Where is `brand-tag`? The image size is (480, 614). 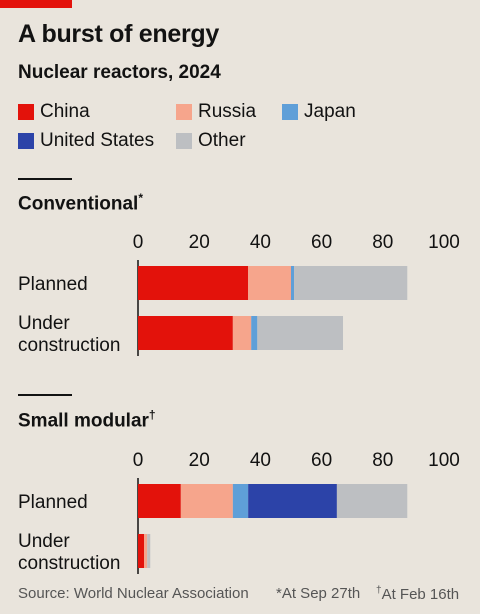
brand-tag is located at coordinates (36, 4).